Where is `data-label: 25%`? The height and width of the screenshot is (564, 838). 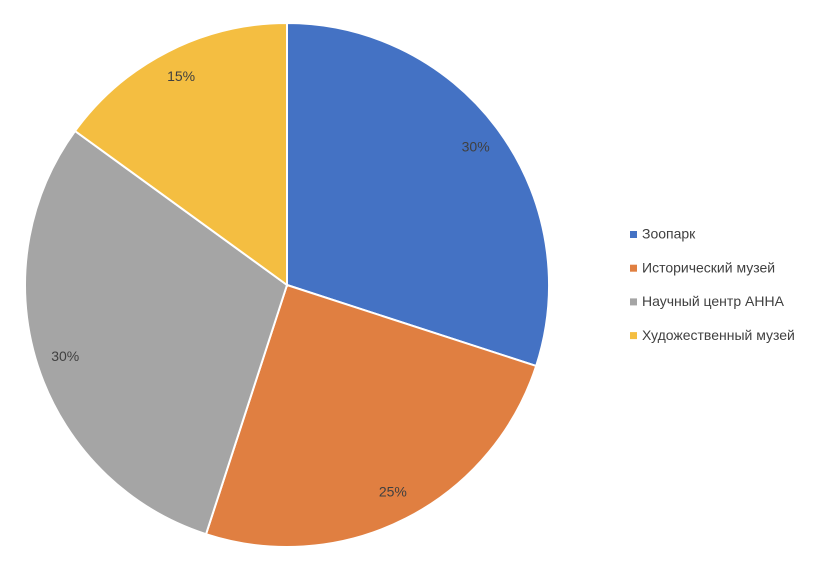 data-label: 25% is located at coordinates (393, 491).